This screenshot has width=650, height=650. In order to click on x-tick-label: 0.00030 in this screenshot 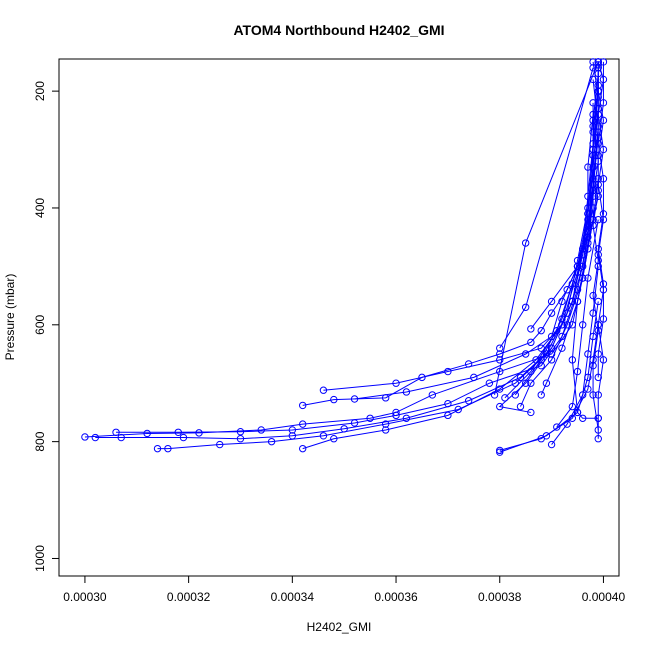, I will do `click(85, 597)`.